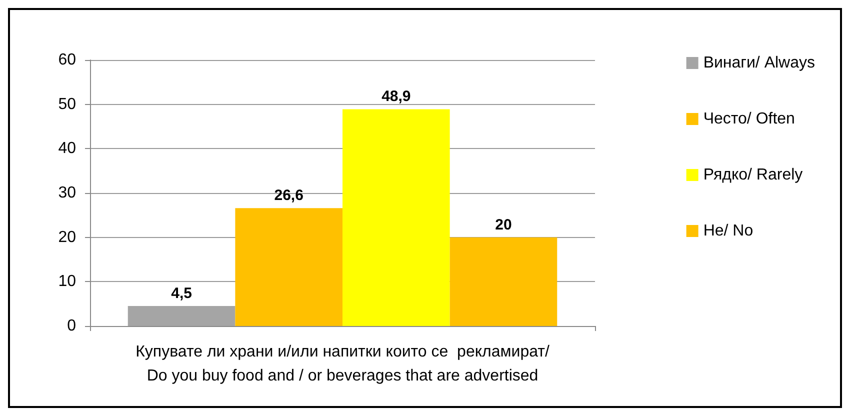  What do you see at coordinates (749, 119) in the screenshot?
I see `legend-label: Често/ Often` at bounding box center [749, 119].